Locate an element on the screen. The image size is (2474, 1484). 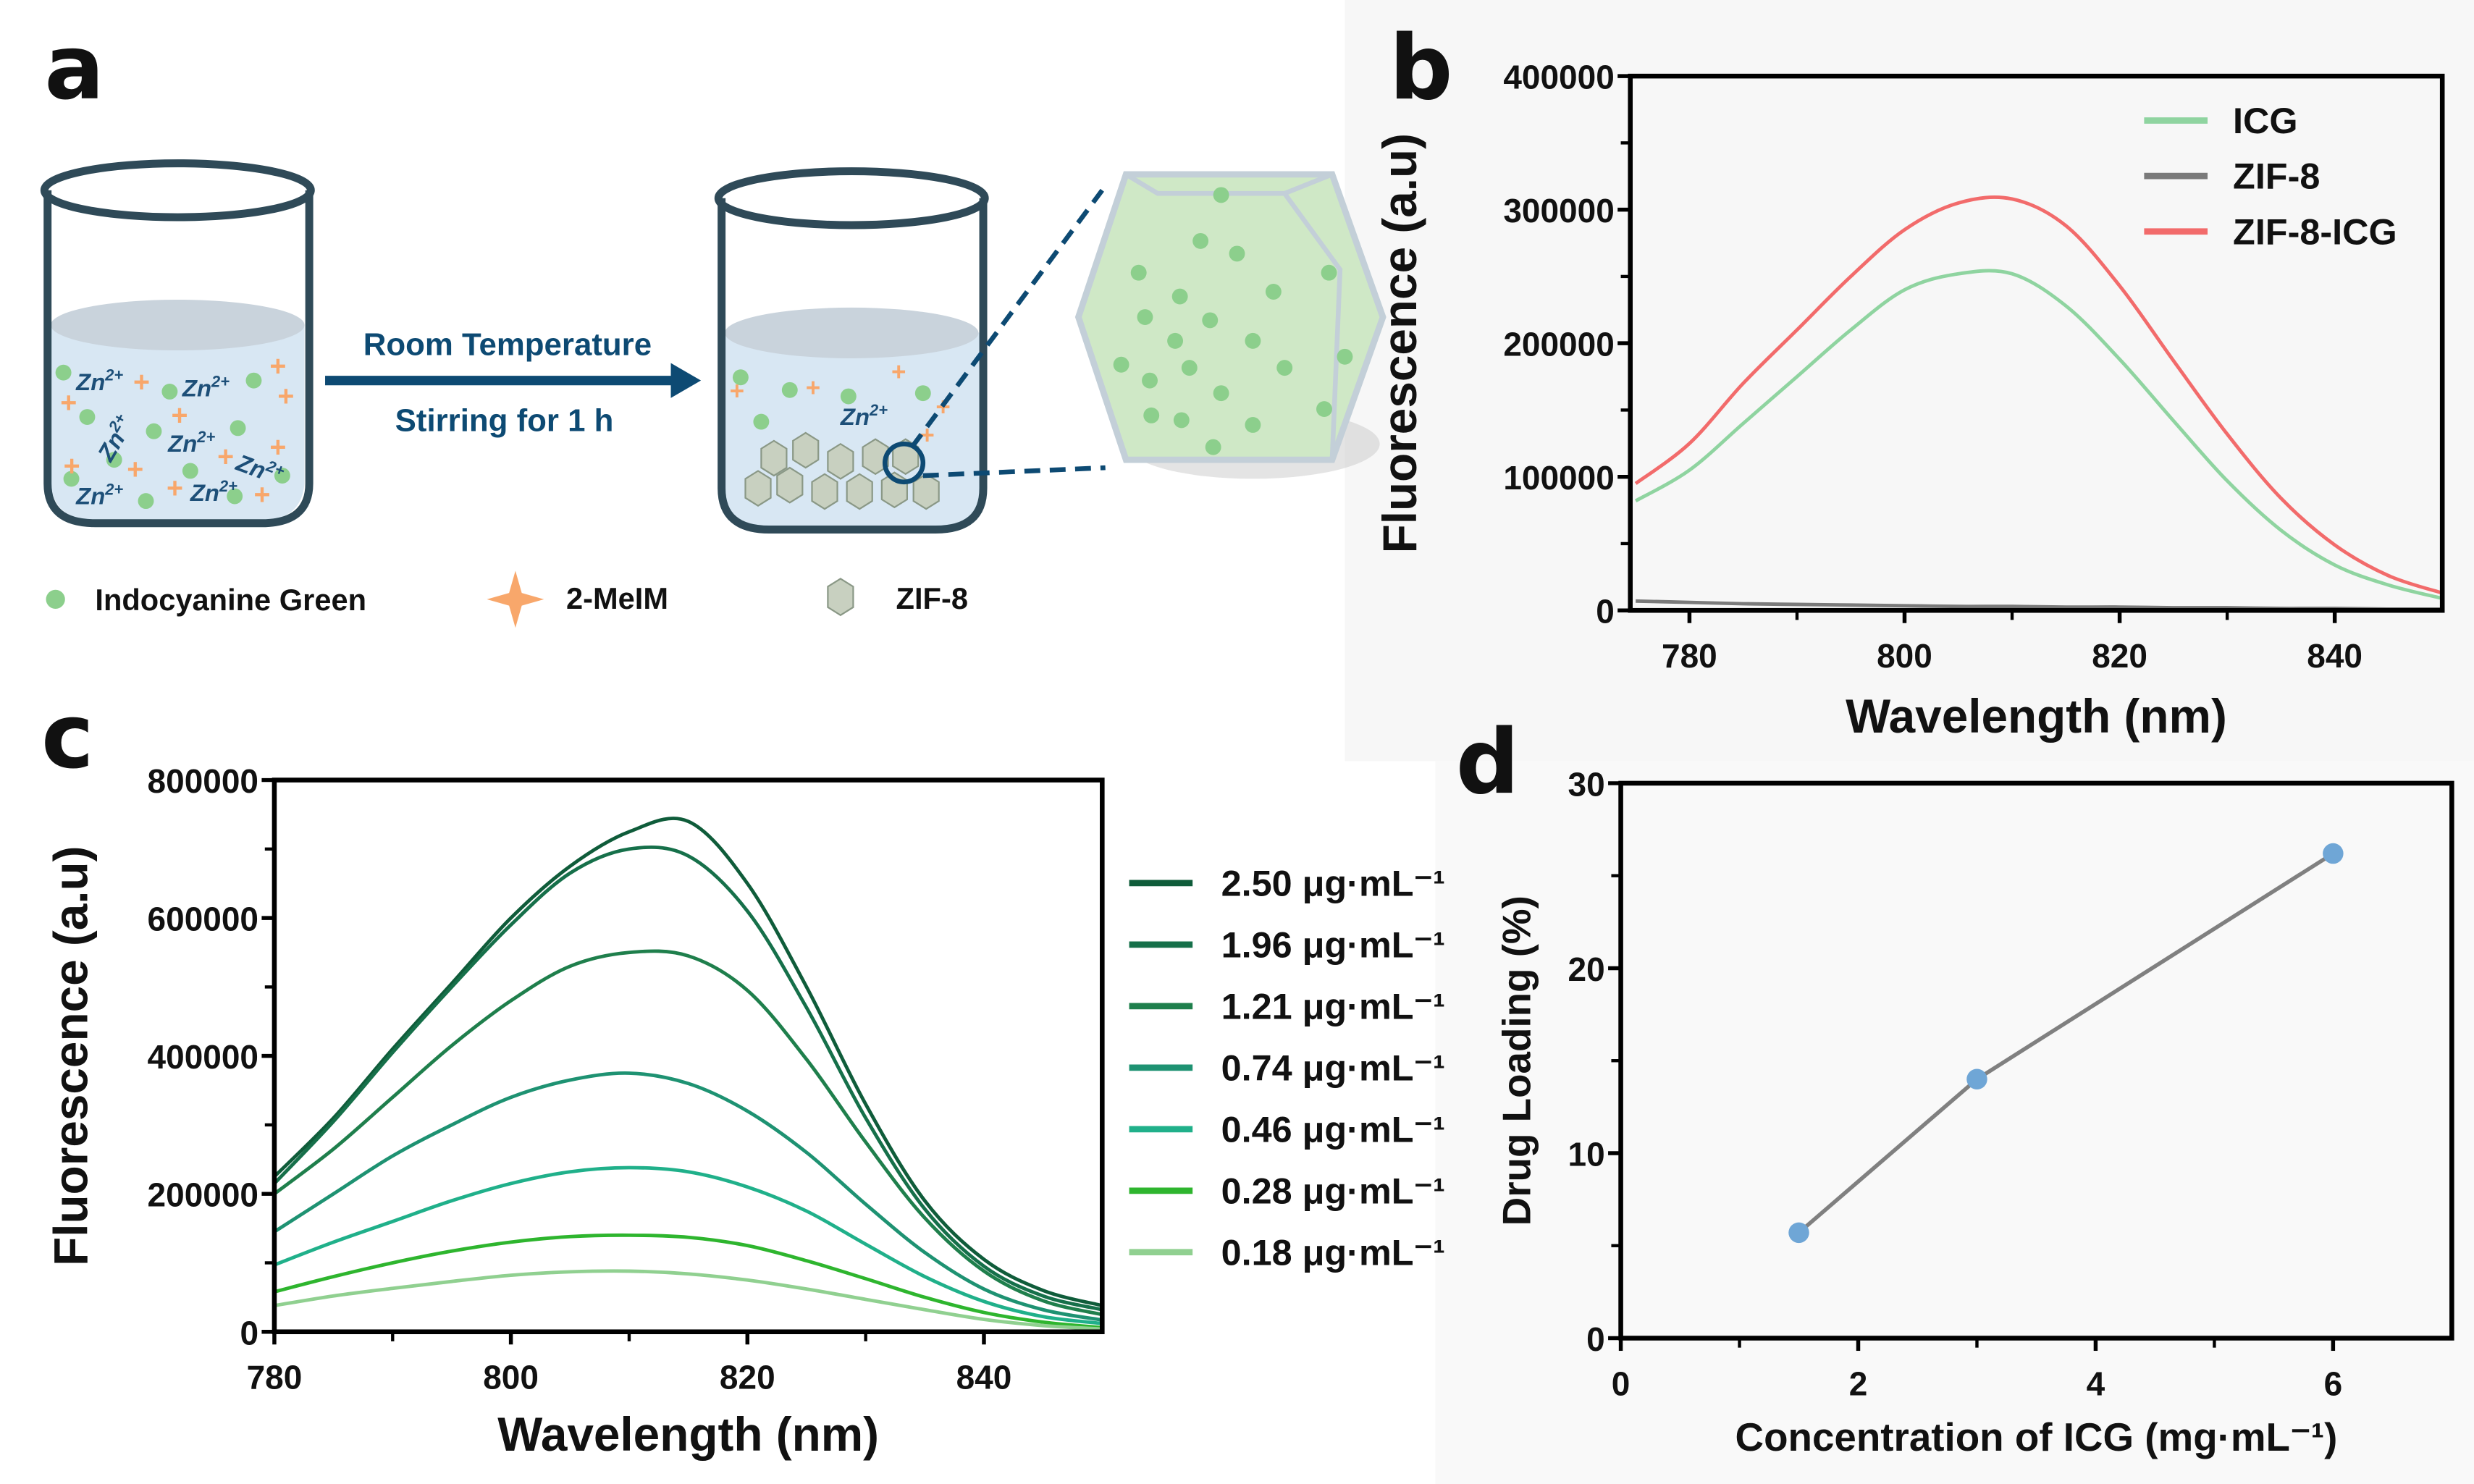
y-tick-label: 20 is located at coordinates (1586, 969).